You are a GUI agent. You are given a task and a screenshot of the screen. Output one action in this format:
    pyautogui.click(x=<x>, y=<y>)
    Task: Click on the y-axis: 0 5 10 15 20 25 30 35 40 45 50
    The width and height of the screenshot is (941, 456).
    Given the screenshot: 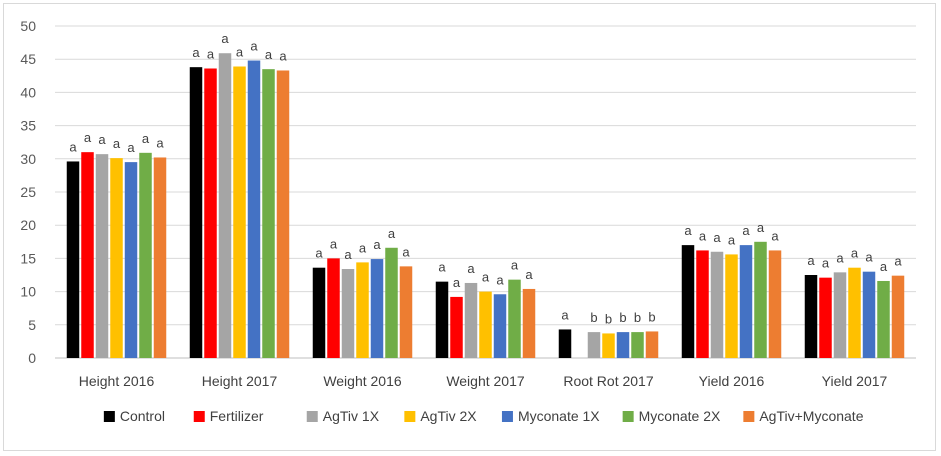 What is the action you would take?
    pyautogui.click(x=28, y=192)
    